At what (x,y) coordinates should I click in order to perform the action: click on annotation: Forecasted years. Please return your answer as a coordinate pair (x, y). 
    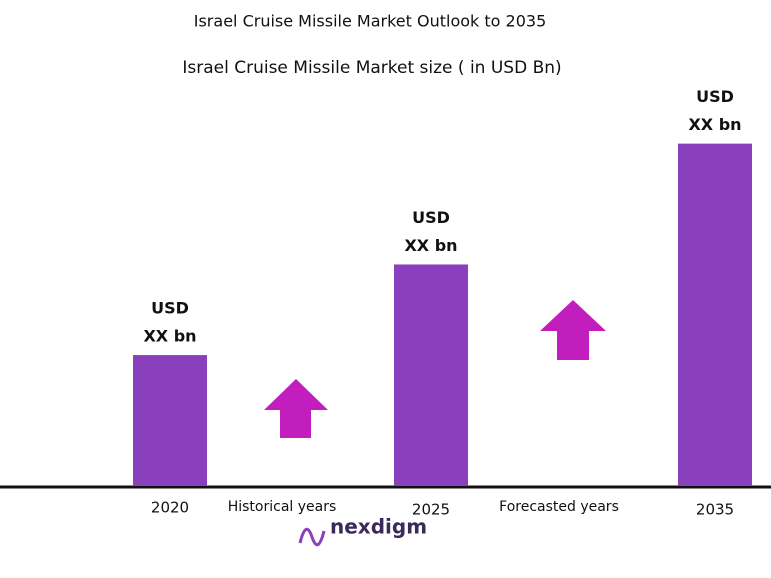
    Looking at the image, I should click on (559, 507).